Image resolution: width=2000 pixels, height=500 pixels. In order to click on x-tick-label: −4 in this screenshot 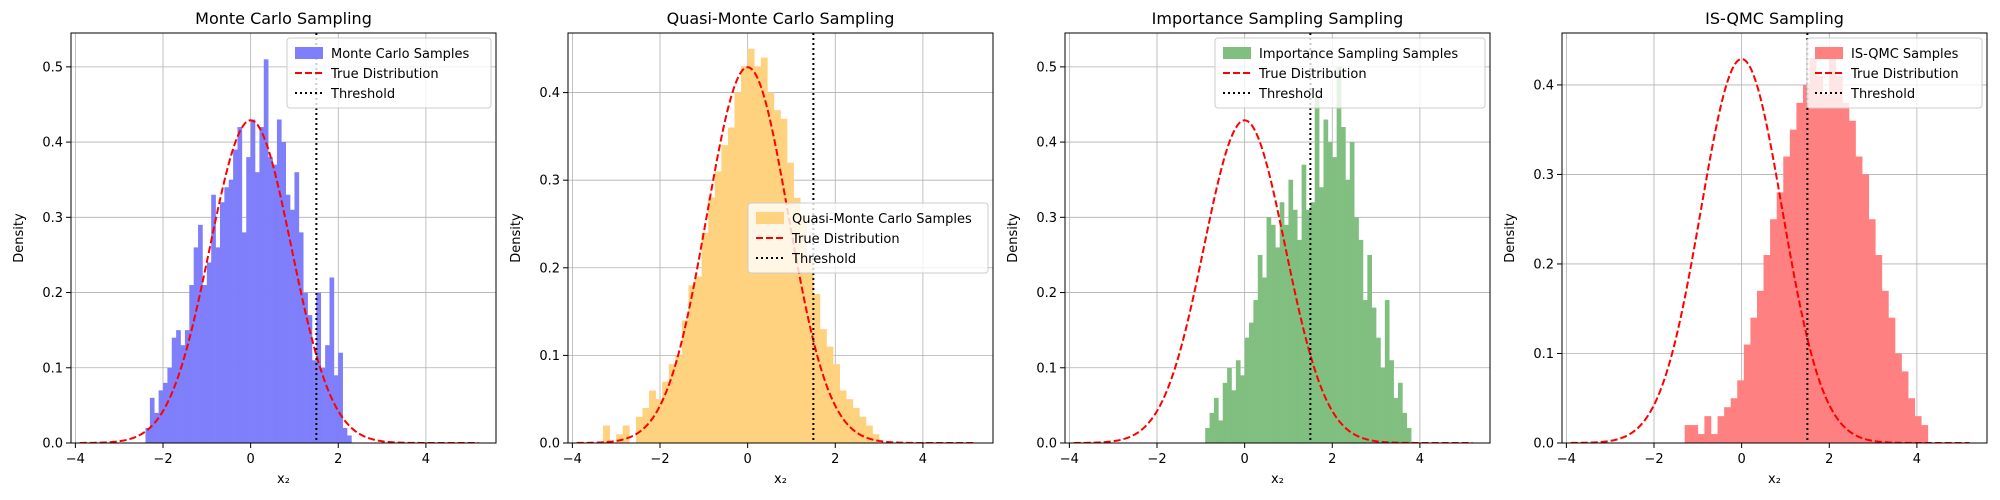, I will do `click(1069, 459)`.